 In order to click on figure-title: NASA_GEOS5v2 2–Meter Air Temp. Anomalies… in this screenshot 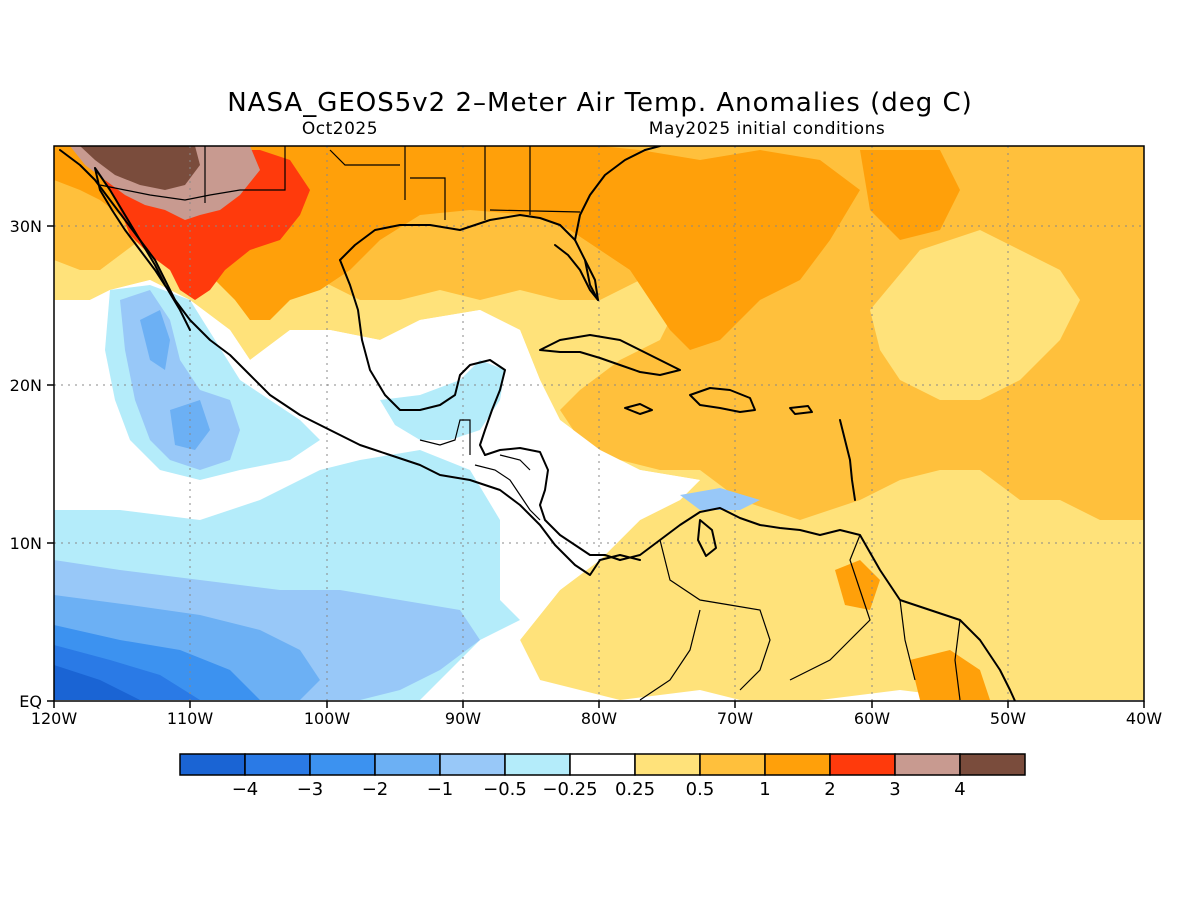, I will do `click(600, 103)`.